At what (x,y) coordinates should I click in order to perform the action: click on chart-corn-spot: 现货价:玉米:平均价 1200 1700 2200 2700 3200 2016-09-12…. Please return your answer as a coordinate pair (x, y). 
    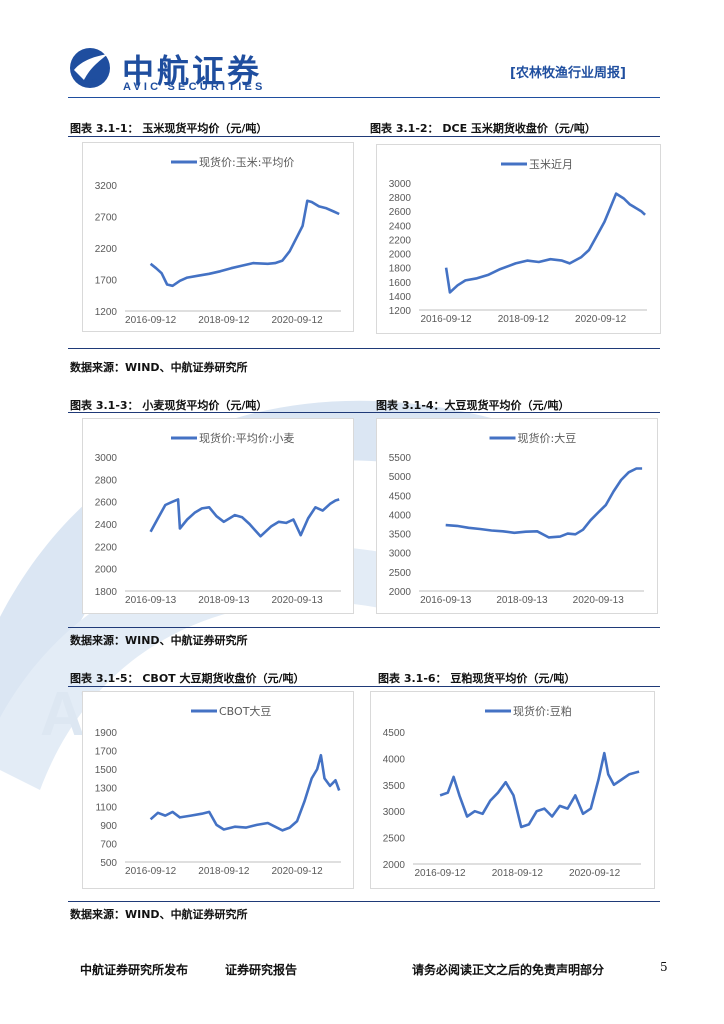
    Looking at the image, I should click on (218, 237).